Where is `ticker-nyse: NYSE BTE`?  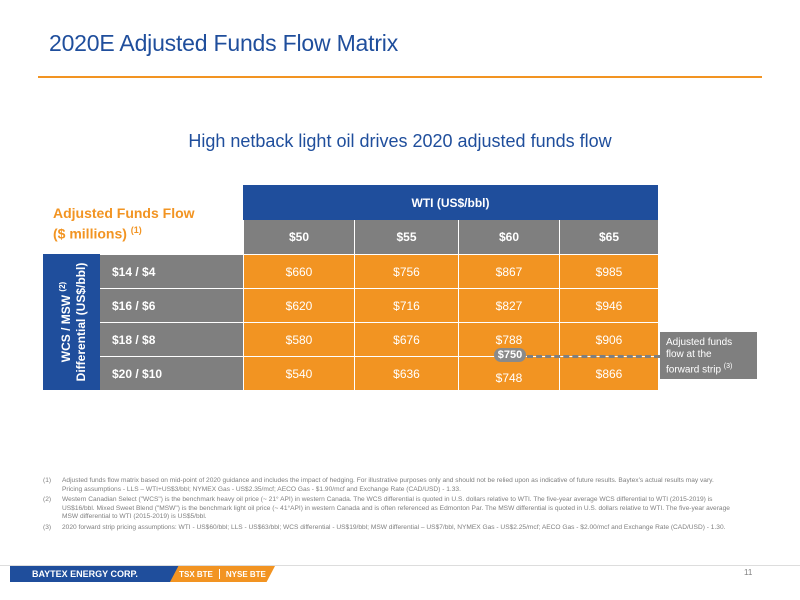 ticker-nyse: NYSE BTE is located at coordinates (245, 574).